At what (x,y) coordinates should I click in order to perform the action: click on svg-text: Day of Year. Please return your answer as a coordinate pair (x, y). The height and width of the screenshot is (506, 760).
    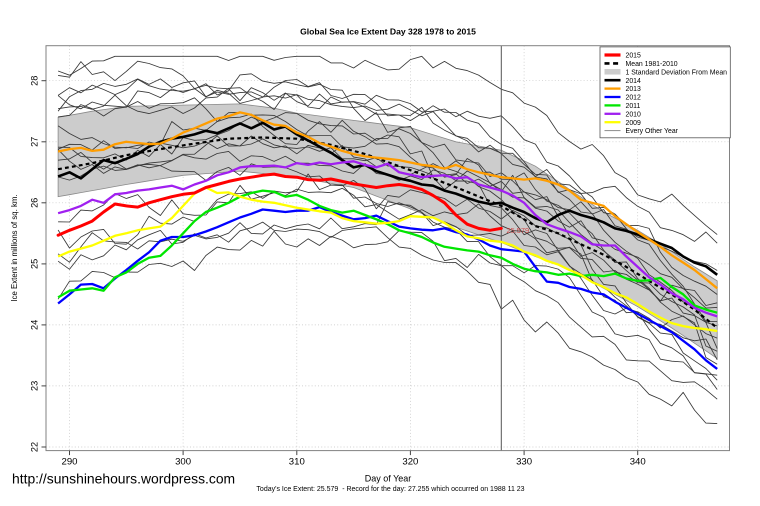
    Looking at the image, I should click on (388, 479).